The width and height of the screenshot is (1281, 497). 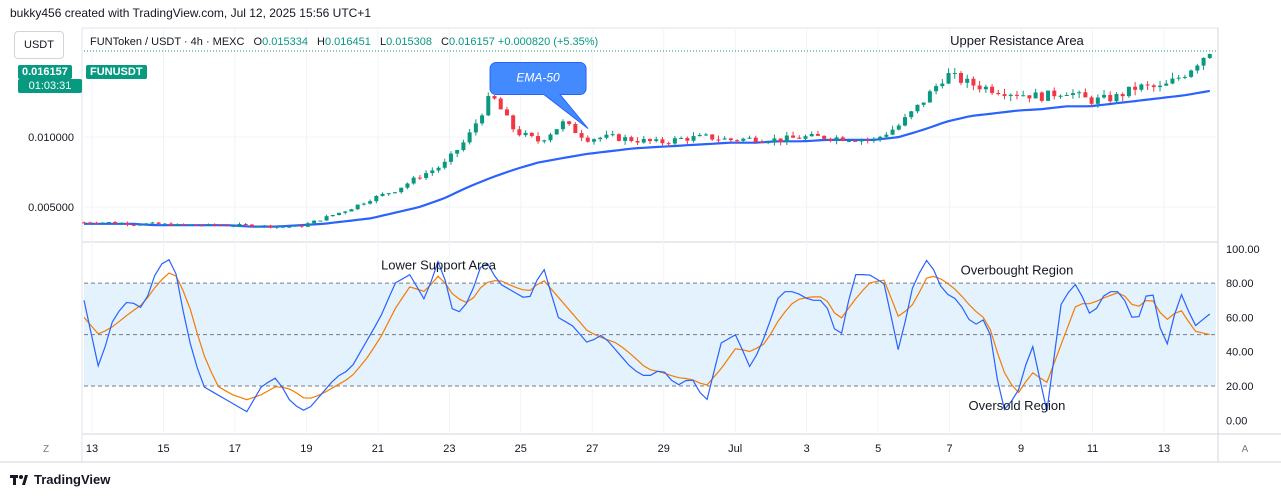 What do you see at coordinates (548, 42) in the screenshot?
I see `change-value: +0.000820 (+5.35%)` at bounding box center [548, 42].